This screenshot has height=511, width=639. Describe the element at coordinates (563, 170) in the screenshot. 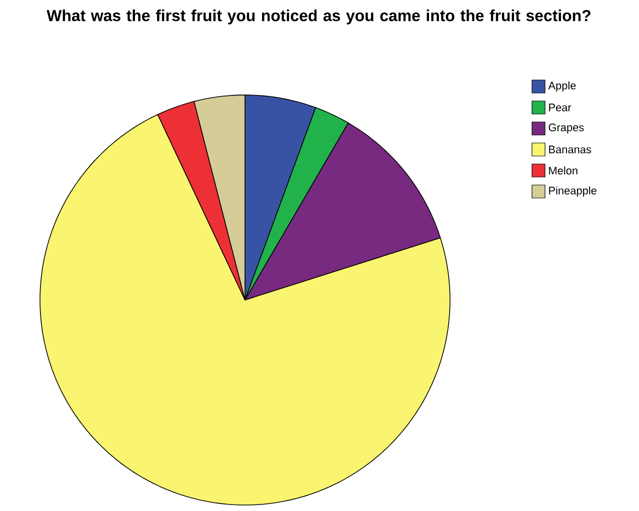

I see `legend-label: Melon` at that location.